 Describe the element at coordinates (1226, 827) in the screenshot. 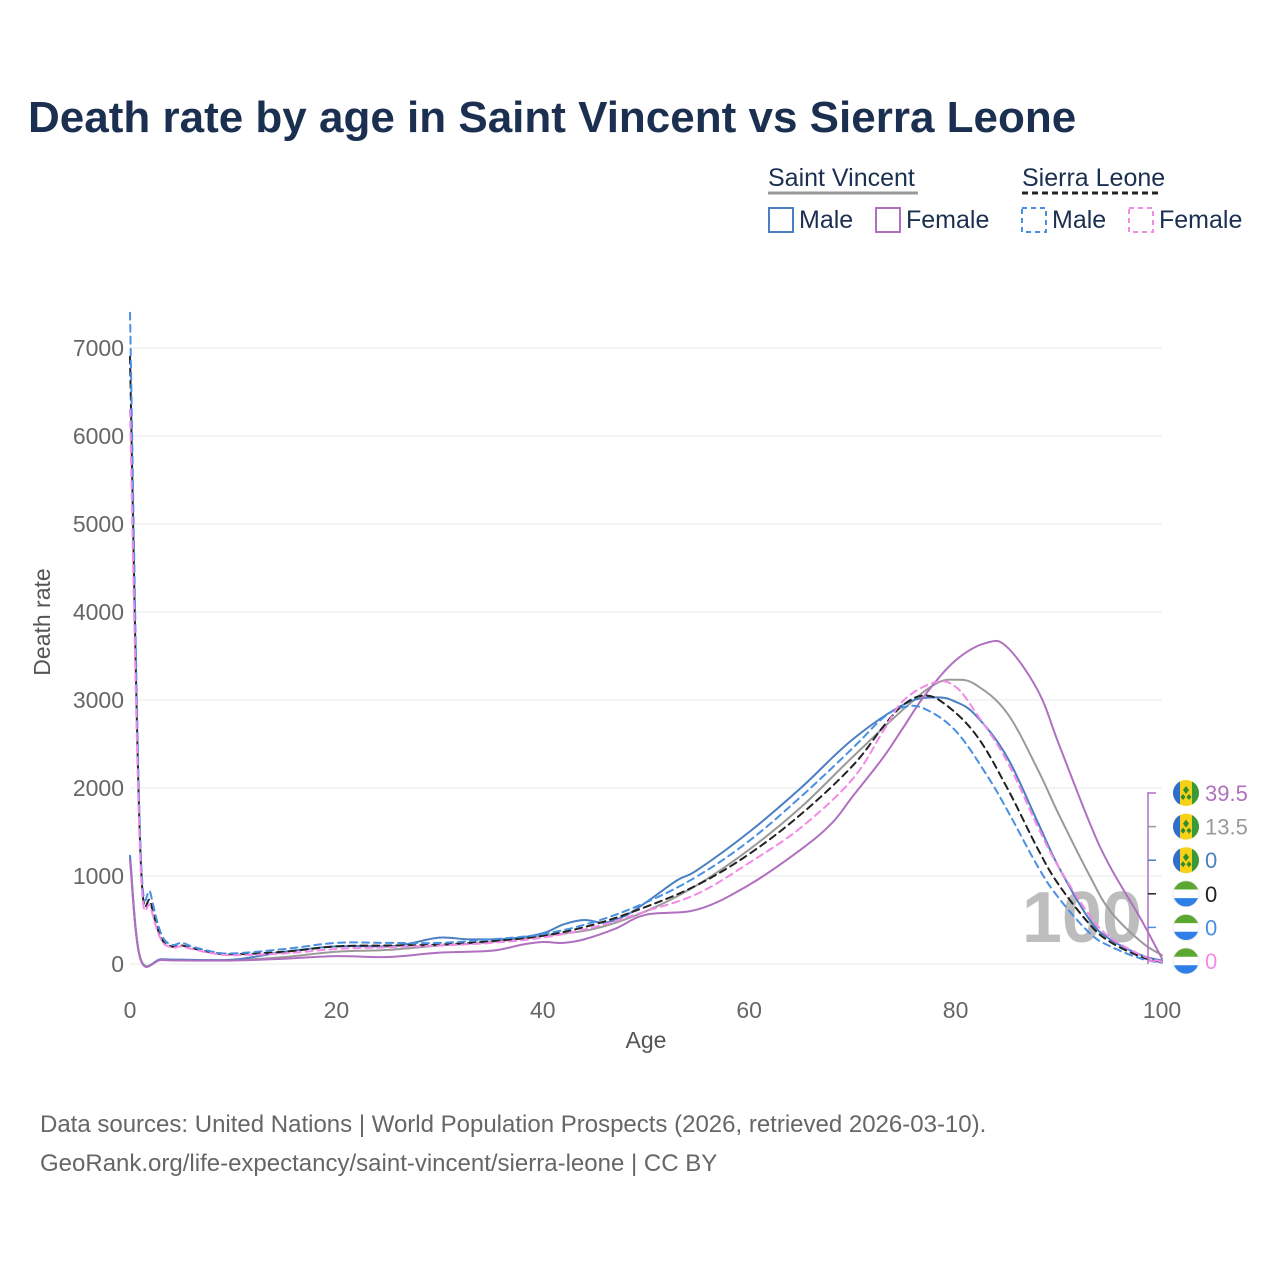

I see `end-label-value: 13.5` at that location.